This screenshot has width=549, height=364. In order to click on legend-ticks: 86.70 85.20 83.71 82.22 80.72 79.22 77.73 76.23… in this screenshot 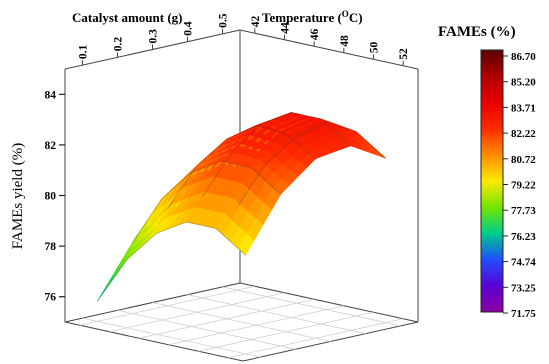, I will do `click(519, 185)`.